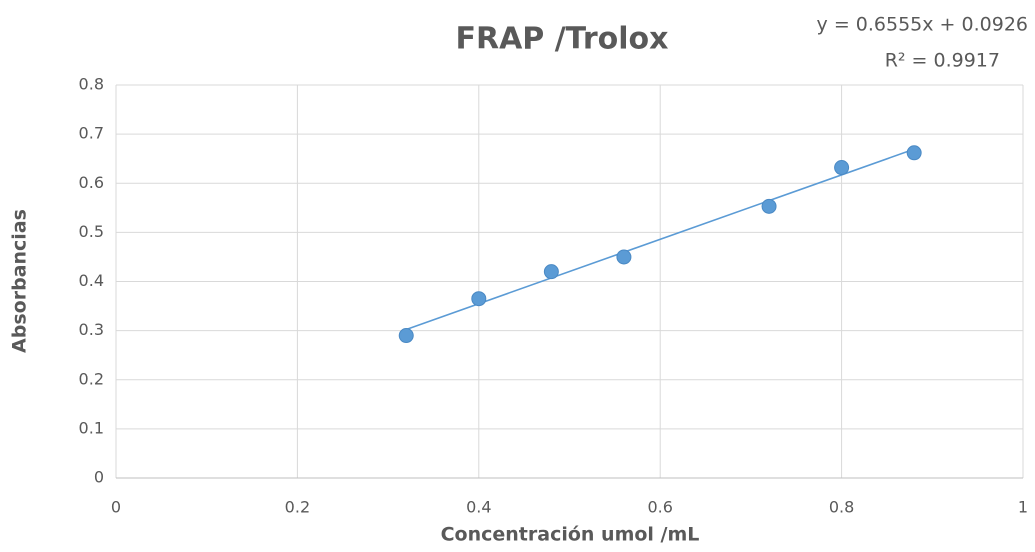  I want to click on y-tick-label: 0, so click(99, 477).